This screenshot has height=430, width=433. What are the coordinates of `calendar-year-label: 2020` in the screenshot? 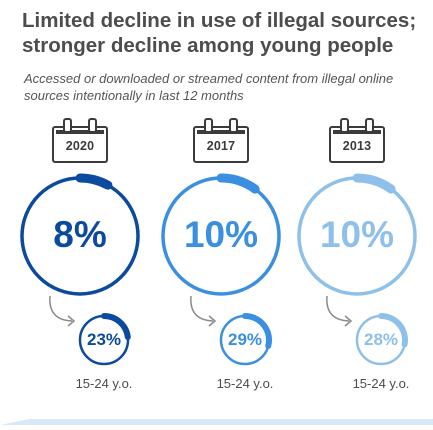 It's located at (80, 146).